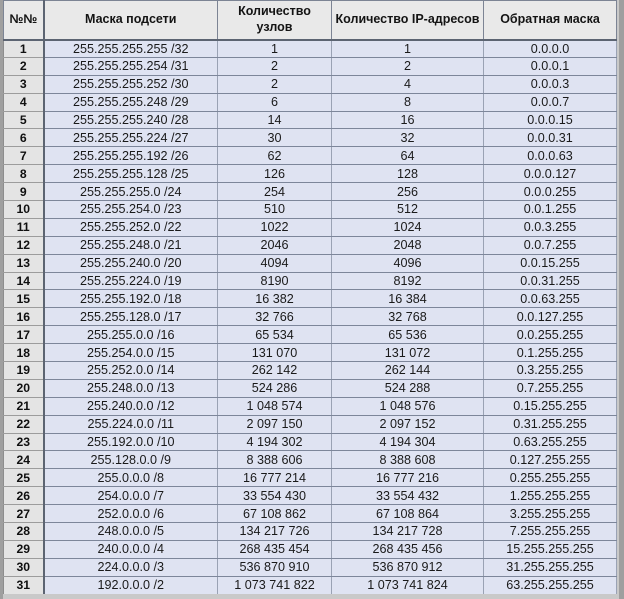 The height and width of the screenshot is (599, 624). What do you see at coordinates (274, 388) in the screenshot?
I see `cell-host-count: 524 286` at bounding box center [274, 388].